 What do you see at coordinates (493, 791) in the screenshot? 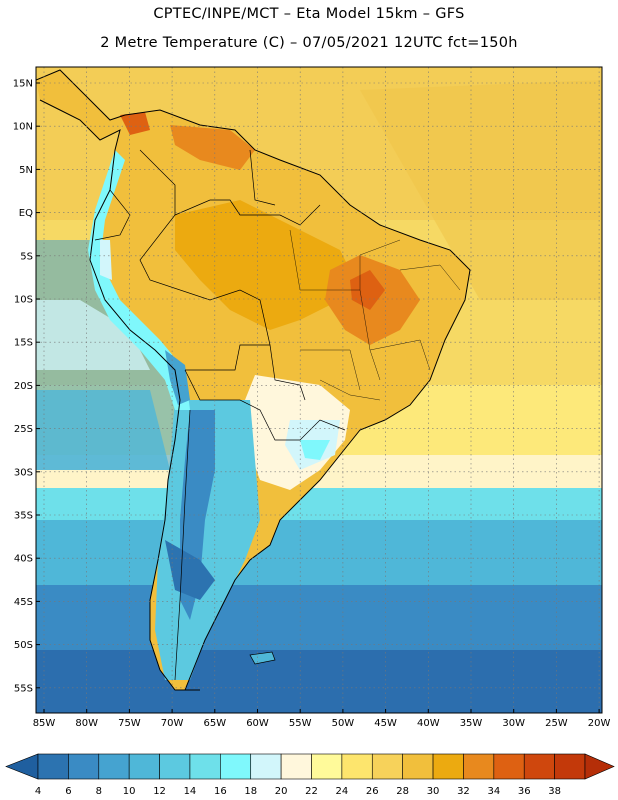
I see `colorbar-tick-label: 34` at bounding box center [493, 791].